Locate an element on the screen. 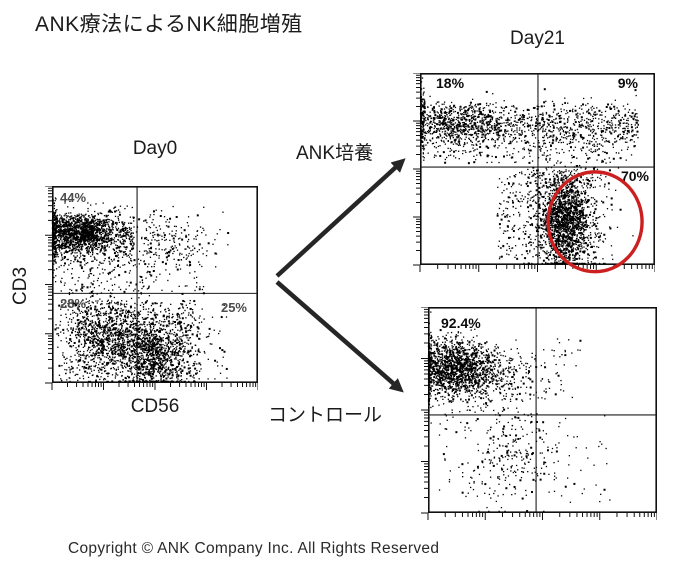  quadrant-label-day0-lower-right: 25% is located at coordinates (233, 307).